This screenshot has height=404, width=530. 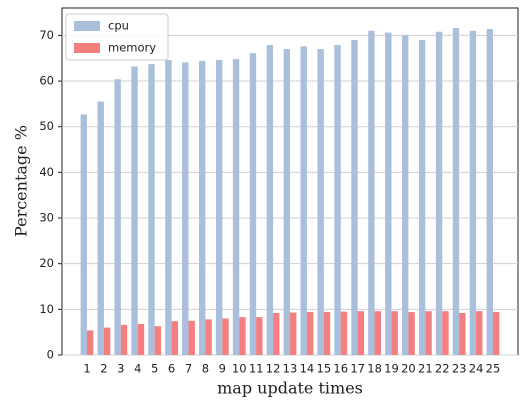 I want to click on x-tick-label: 20, so click(x=408, y=369).